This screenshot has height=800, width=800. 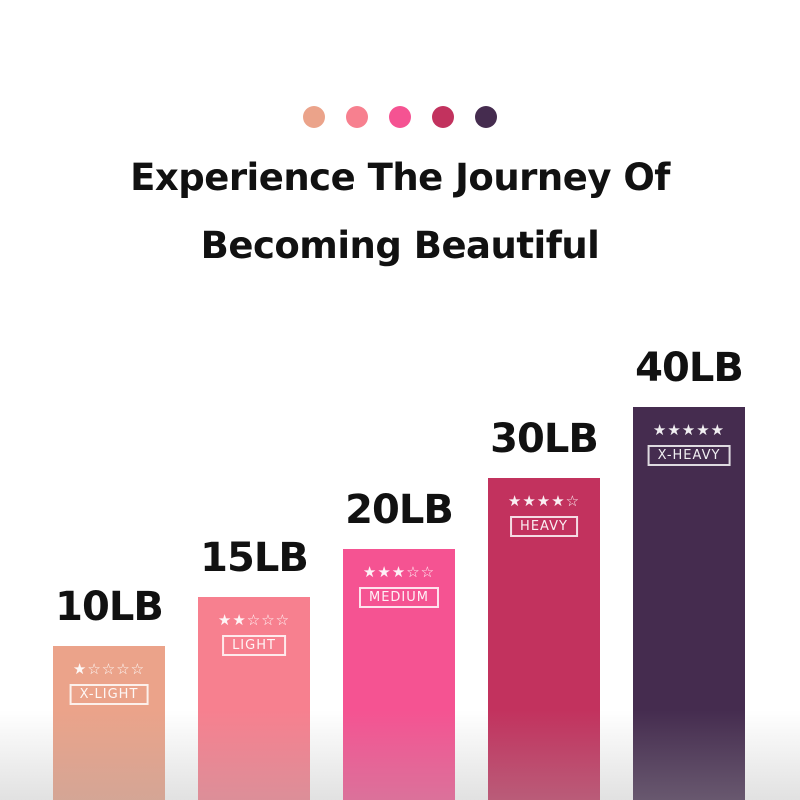 I want to click on weight-label: 40LB, so click(x=689, y=368).